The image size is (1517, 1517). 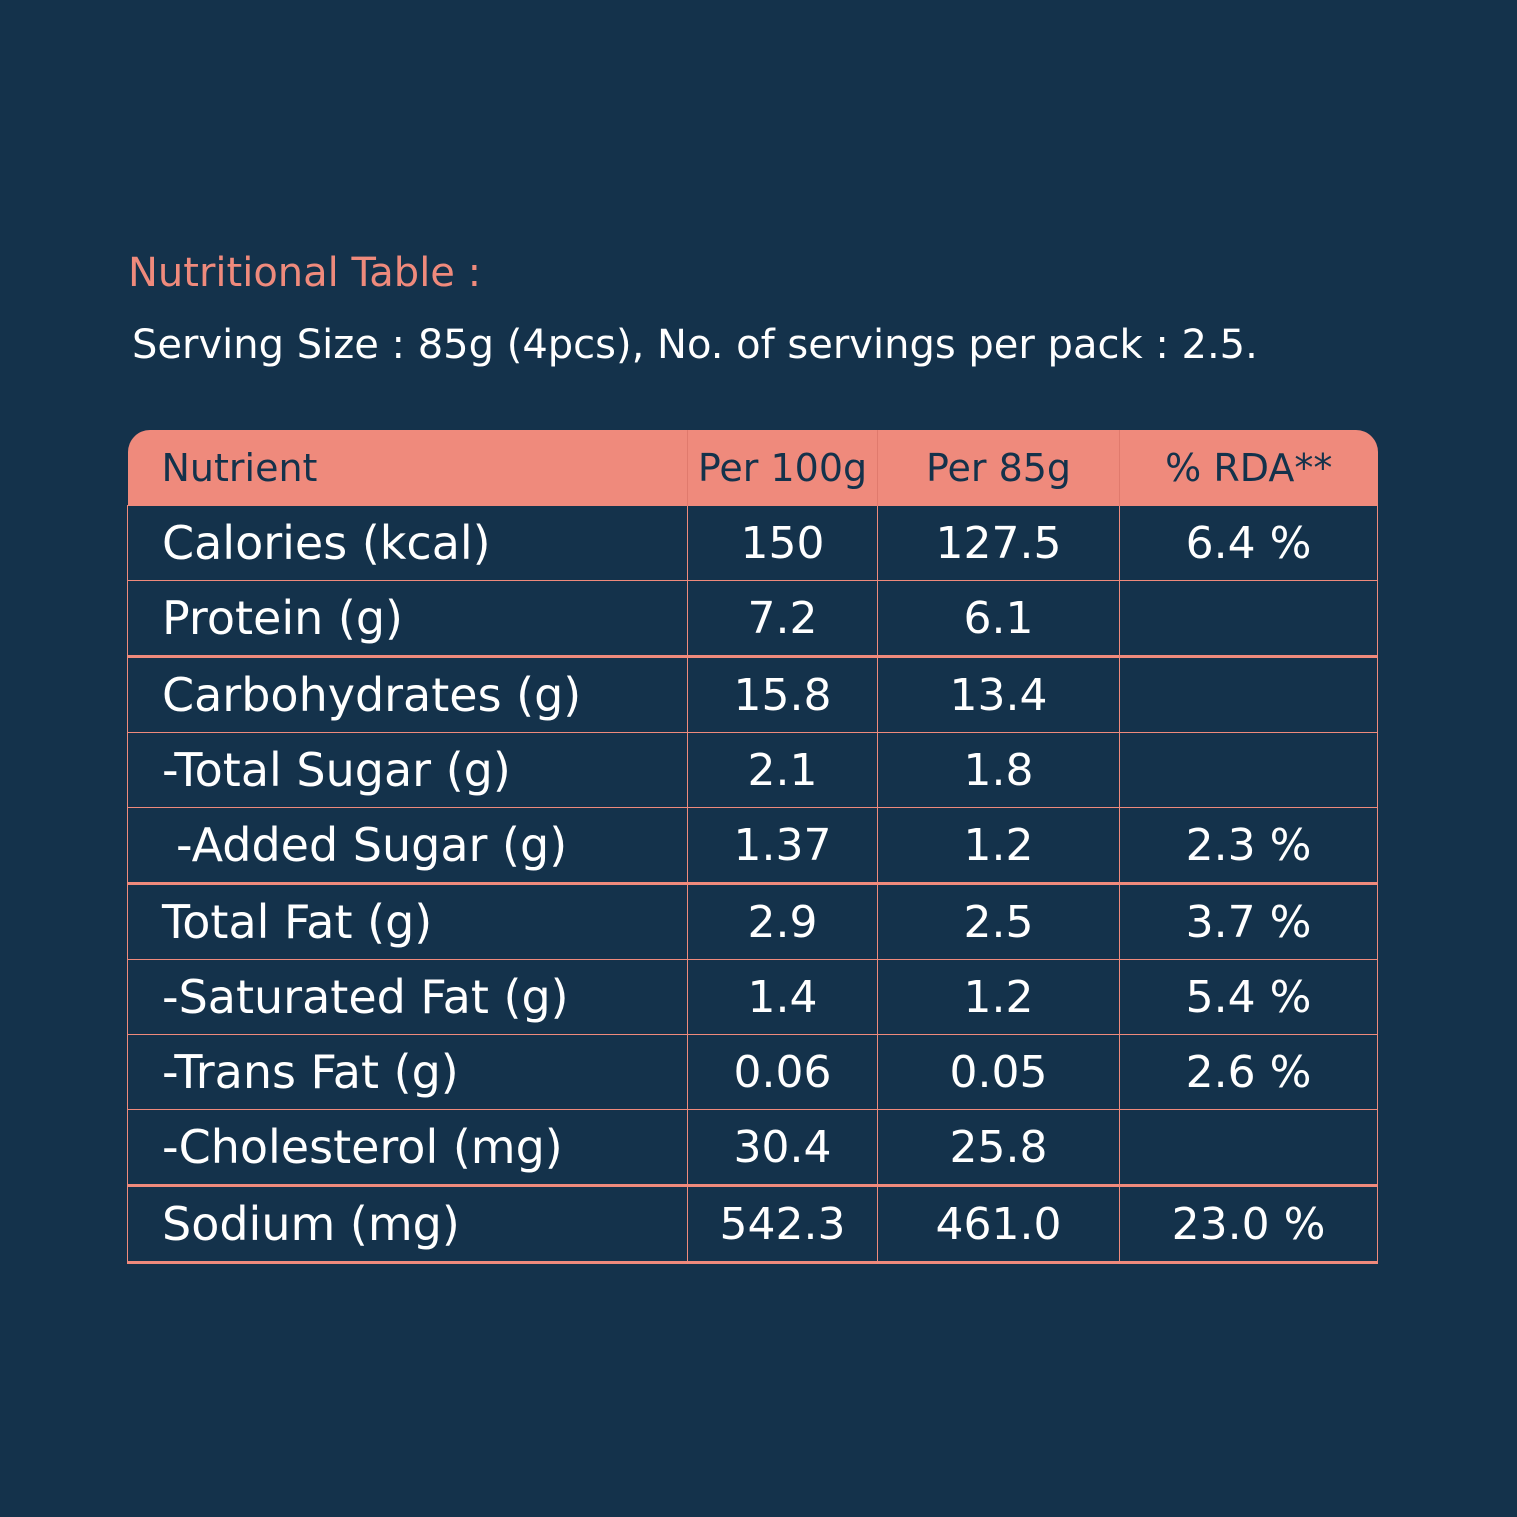 What do you see at coordinates (407, 1148) in the screenshot?
I see `nutrient-name: -Cholesterol (mg)` at bounding box center [407, 1148].